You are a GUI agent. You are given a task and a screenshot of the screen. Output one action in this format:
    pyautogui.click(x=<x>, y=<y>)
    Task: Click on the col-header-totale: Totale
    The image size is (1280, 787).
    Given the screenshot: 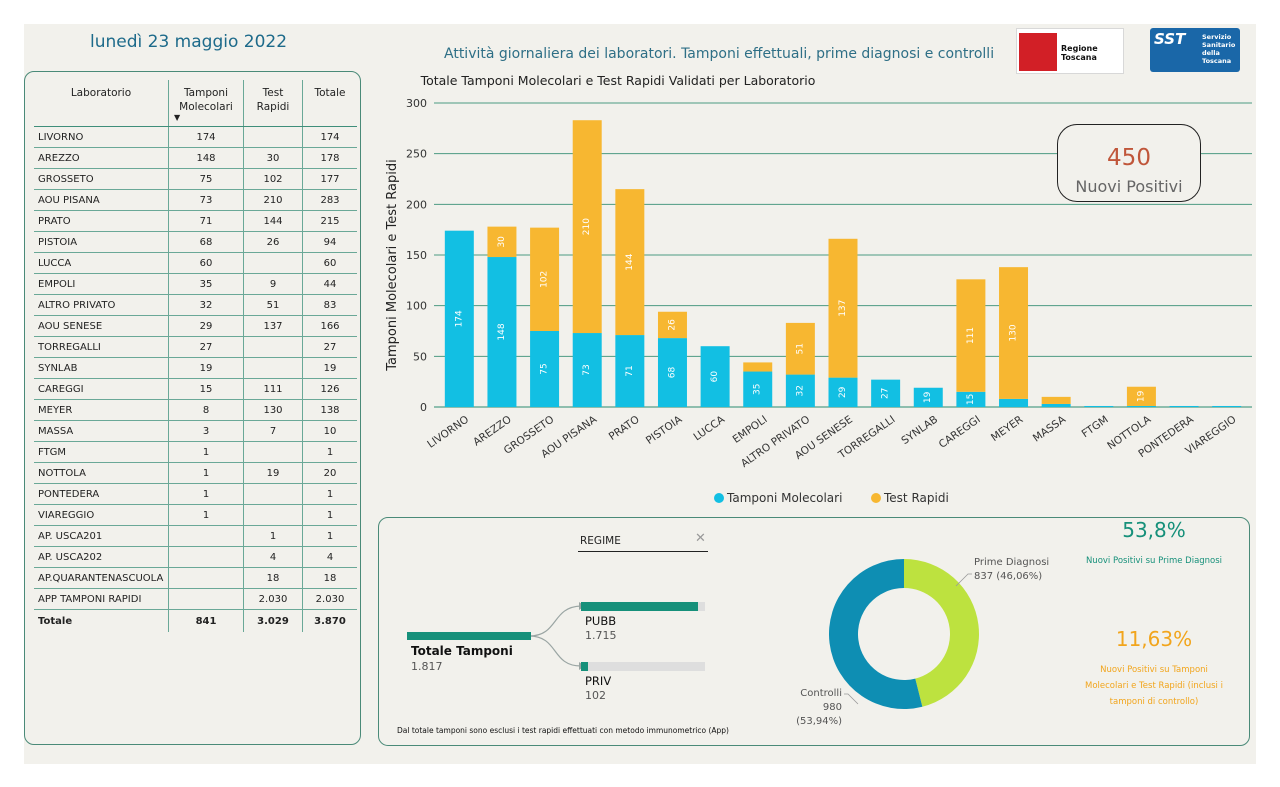 What is the action you would take?
    pyautogui.click(x=329, y=103)
    